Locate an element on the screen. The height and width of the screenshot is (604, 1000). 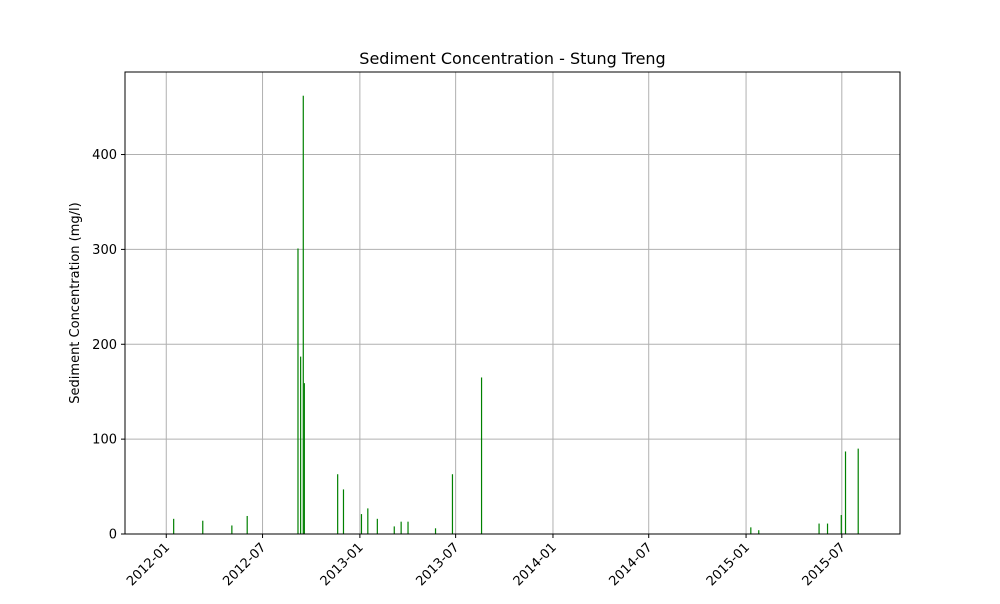
x-tick-label: 2013-01 is located at coordinates (342, 564).